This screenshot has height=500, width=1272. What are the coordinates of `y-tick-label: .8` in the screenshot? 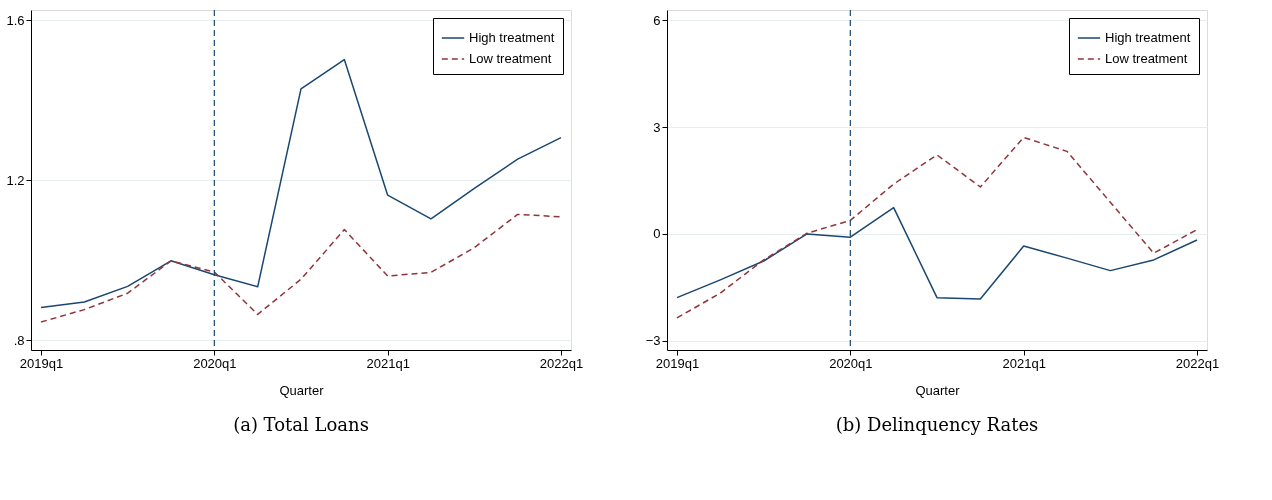 It's located at (19, 340).